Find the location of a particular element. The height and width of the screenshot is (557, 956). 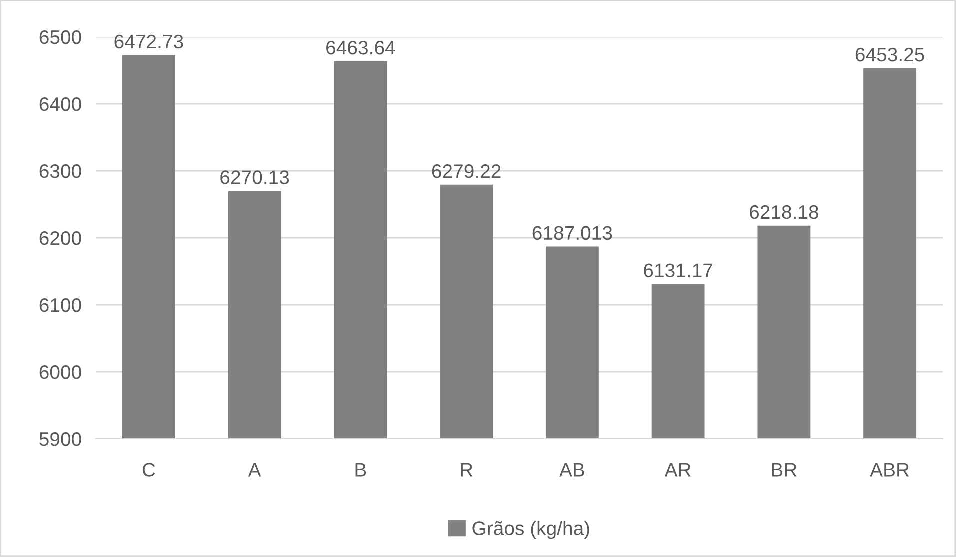

data-label: 6279.22 is located at coordinates (466, 171).